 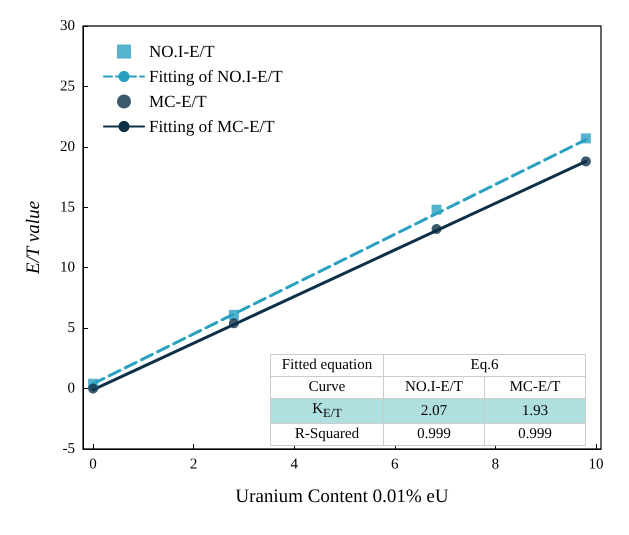 I want to click on annotation: 1.93, so click(x=535, y=411).